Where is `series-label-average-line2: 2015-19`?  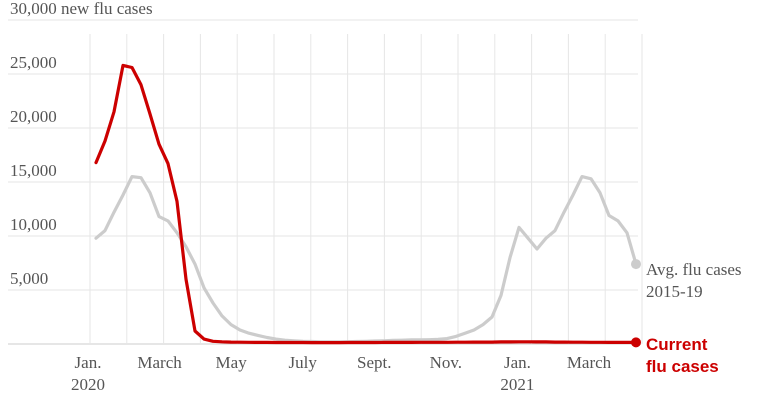
series-label-average-line2: 2015-19 is located at coordinates (674, 291).